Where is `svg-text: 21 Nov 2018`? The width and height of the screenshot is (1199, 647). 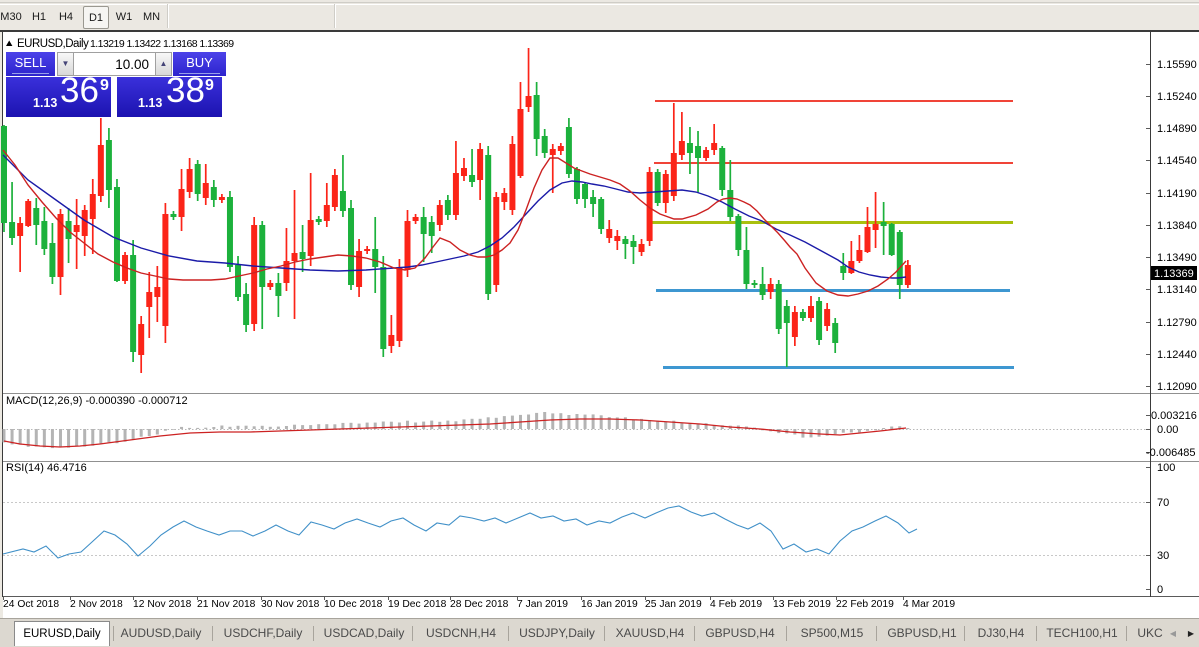
svg-text: 21 Nov 2018 is located at coordinates (226, 604).